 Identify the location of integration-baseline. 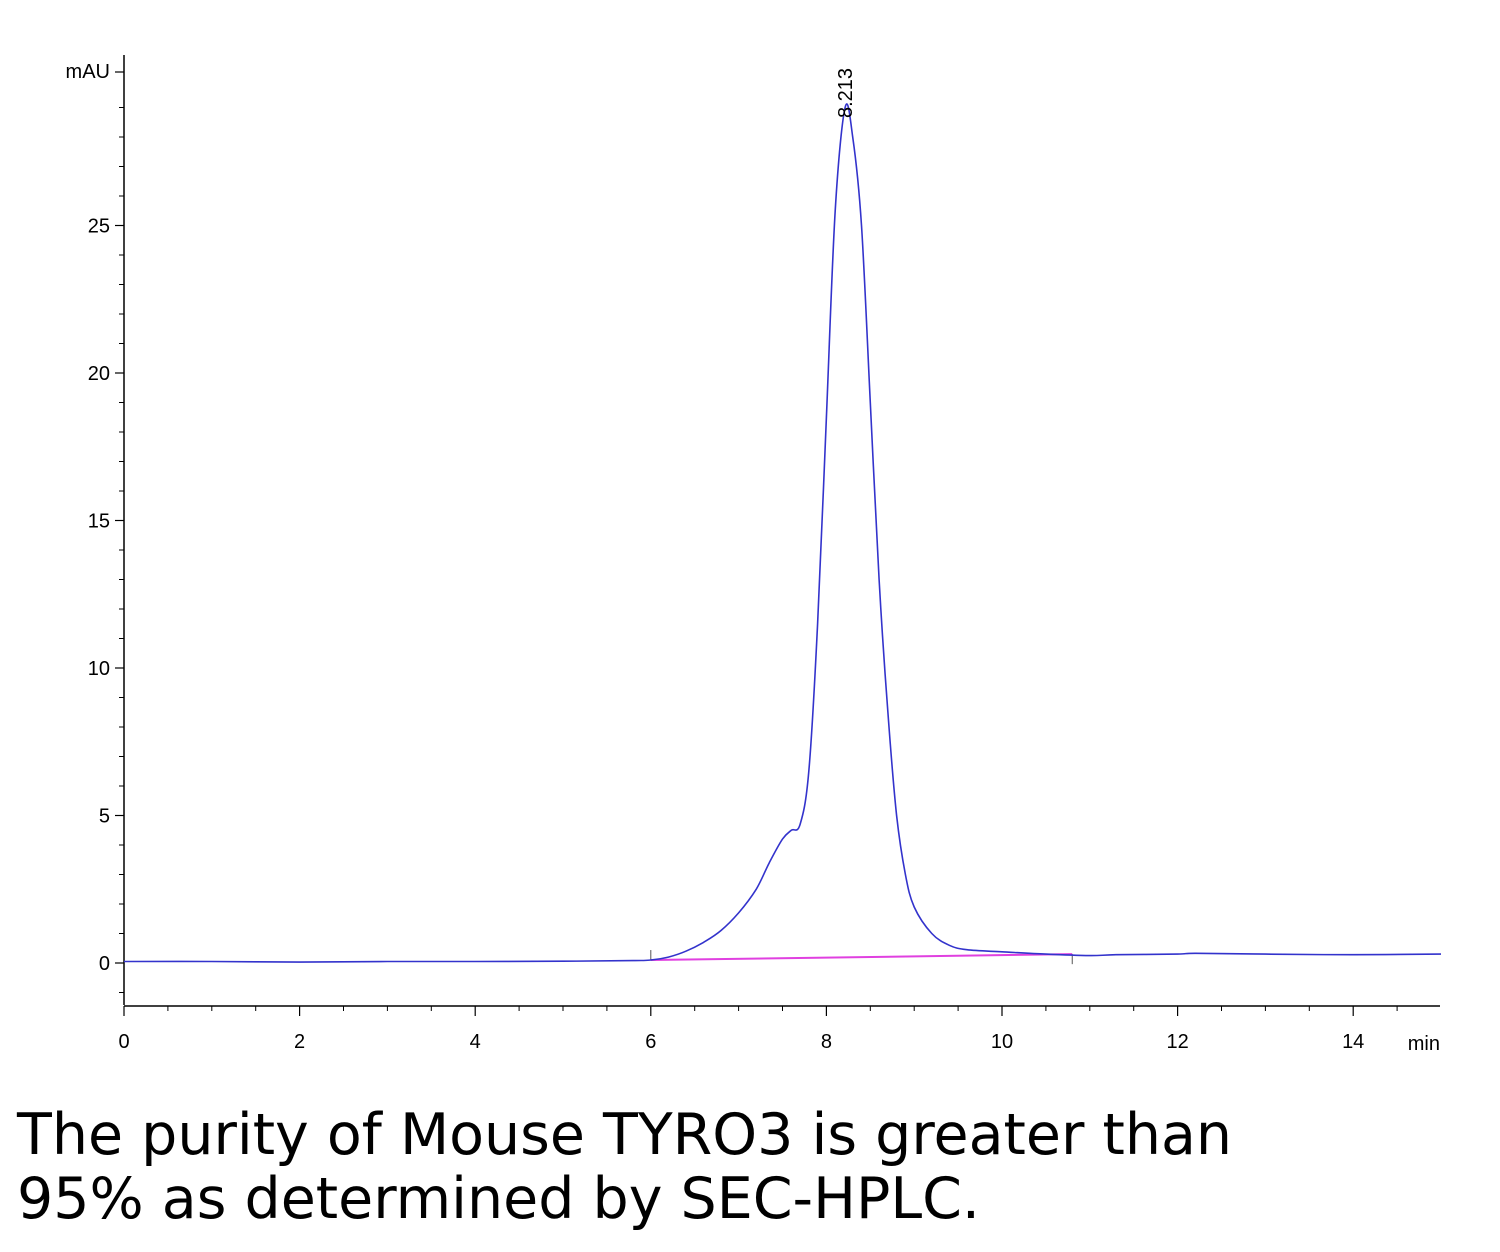
(861, 957).